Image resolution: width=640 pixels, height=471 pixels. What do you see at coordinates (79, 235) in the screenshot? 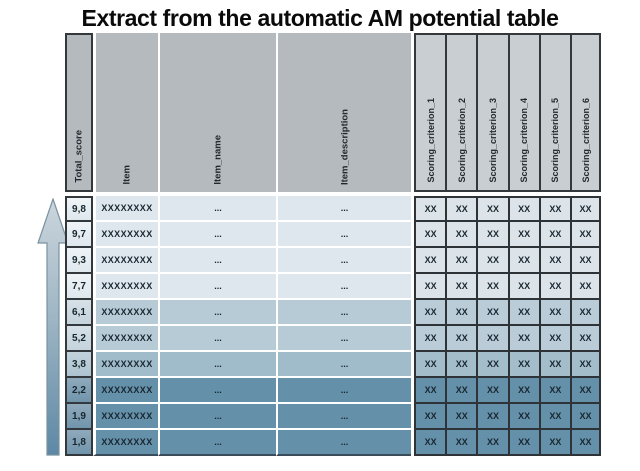
I see `total-score-cell: 9,7` at bounding box center [79, 235].